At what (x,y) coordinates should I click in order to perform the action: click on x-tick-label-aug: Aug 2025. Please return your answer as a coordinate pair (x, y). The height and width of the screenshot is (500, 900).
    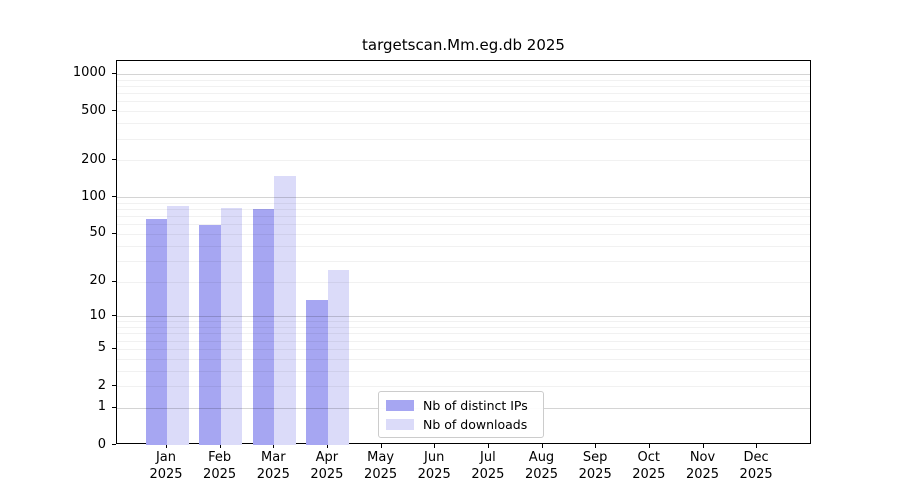
    Looking at the image, I should click on (541, 466).